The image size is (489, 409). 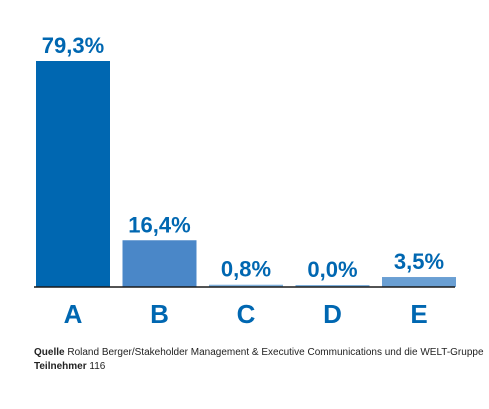 What do you see at coordinates (419, 261) in the screenshot?
I see `value-label-e: 3,5%` at bounding box center [419, 261].